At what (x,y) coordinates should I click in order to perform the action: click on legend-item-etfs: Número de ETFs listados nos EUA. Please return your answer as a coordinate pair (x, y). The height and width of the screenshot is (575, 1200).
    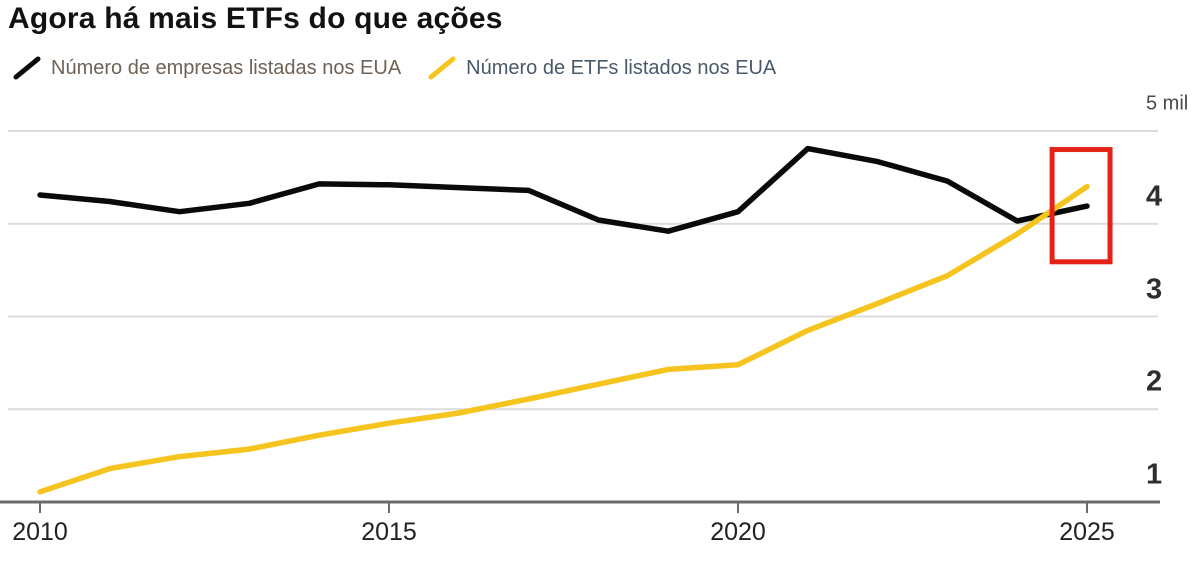
    Looking at the image, I should click on (601, 68).